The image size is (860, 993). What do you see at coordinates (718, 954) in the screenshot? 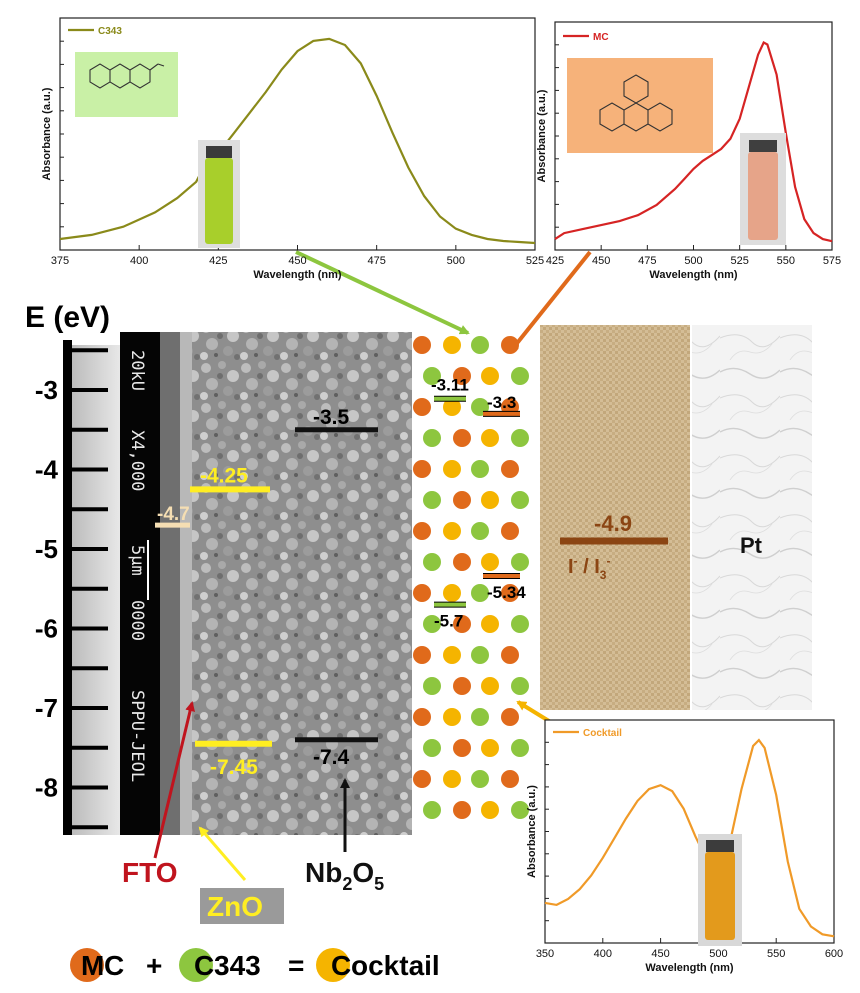
I see `x-tick-label: 500` at bounding box center [718, 954].